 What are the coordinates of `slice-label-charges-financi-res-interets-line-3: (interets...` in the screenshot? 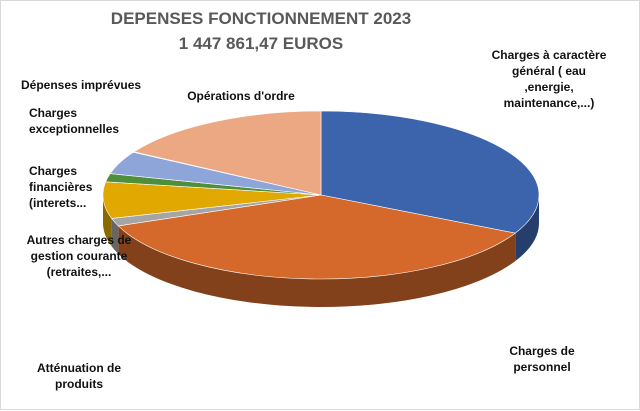 It's located at (57, 203).